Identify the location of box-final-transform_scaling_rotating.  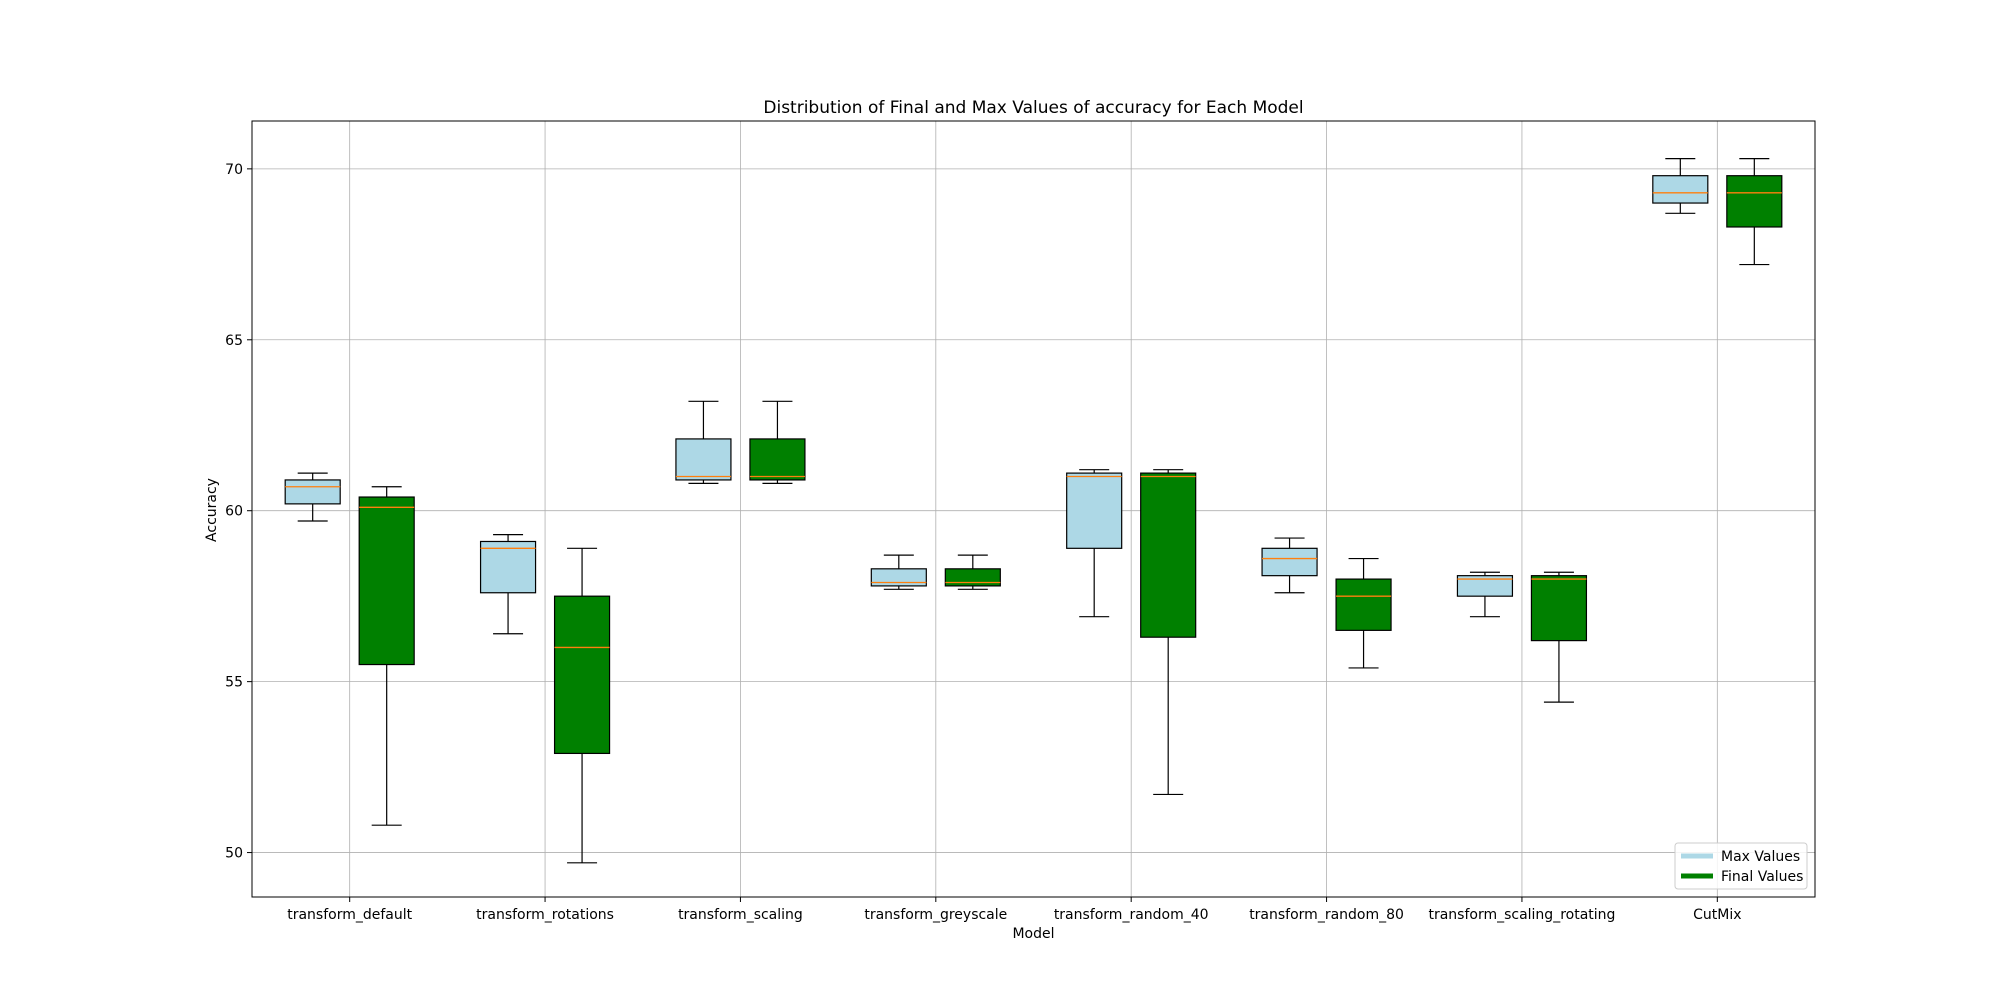
(1559, 637).